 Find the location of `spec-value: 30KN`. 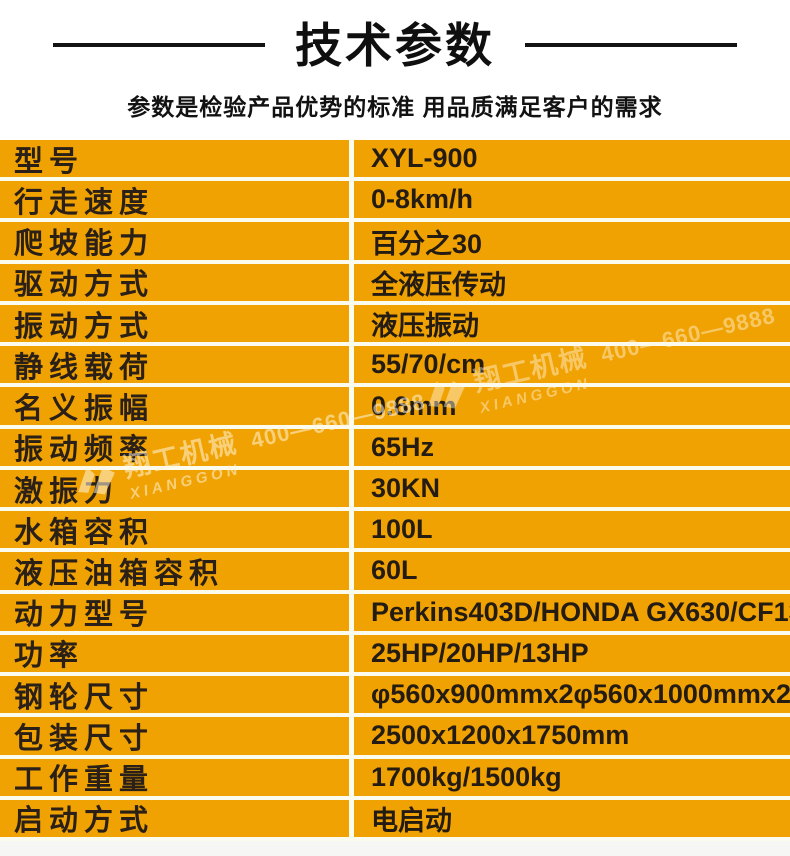

spec-value: 30KN is located at coordinates (406, 487).